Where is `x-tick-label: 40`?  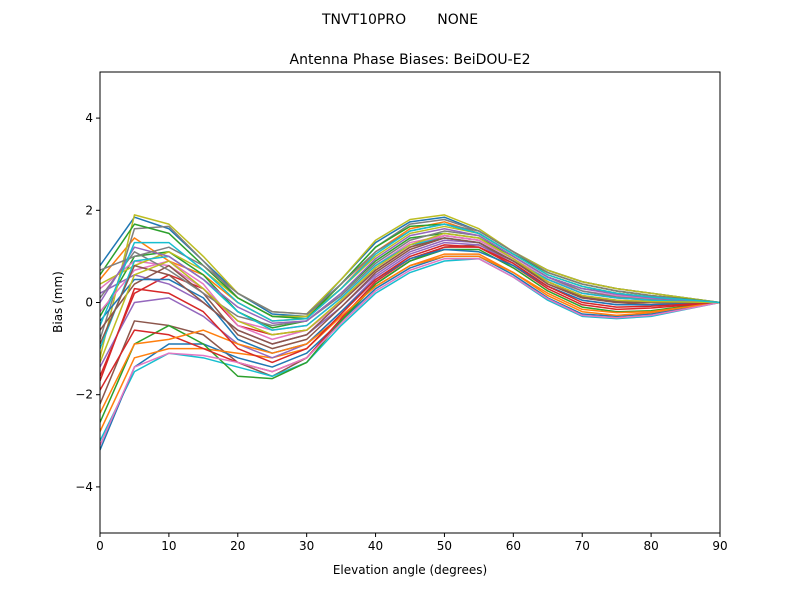
x-tick-label: 40 is located at coordinates (375, 546).